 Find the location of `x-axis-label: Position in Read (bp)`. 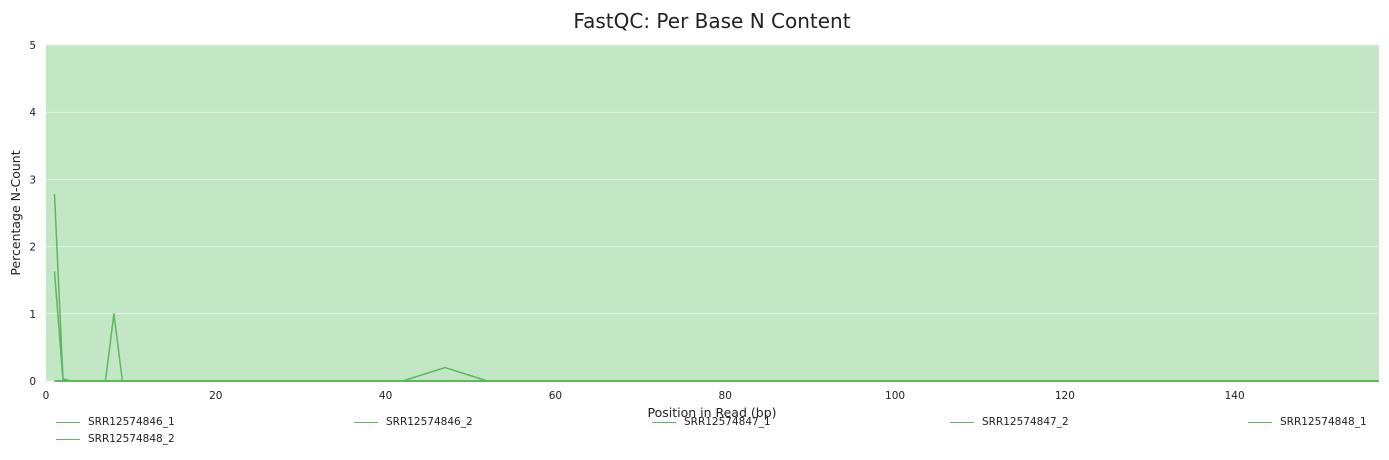

x-axis-label: Position in Read (bp) is located at coordinates (711, 412).